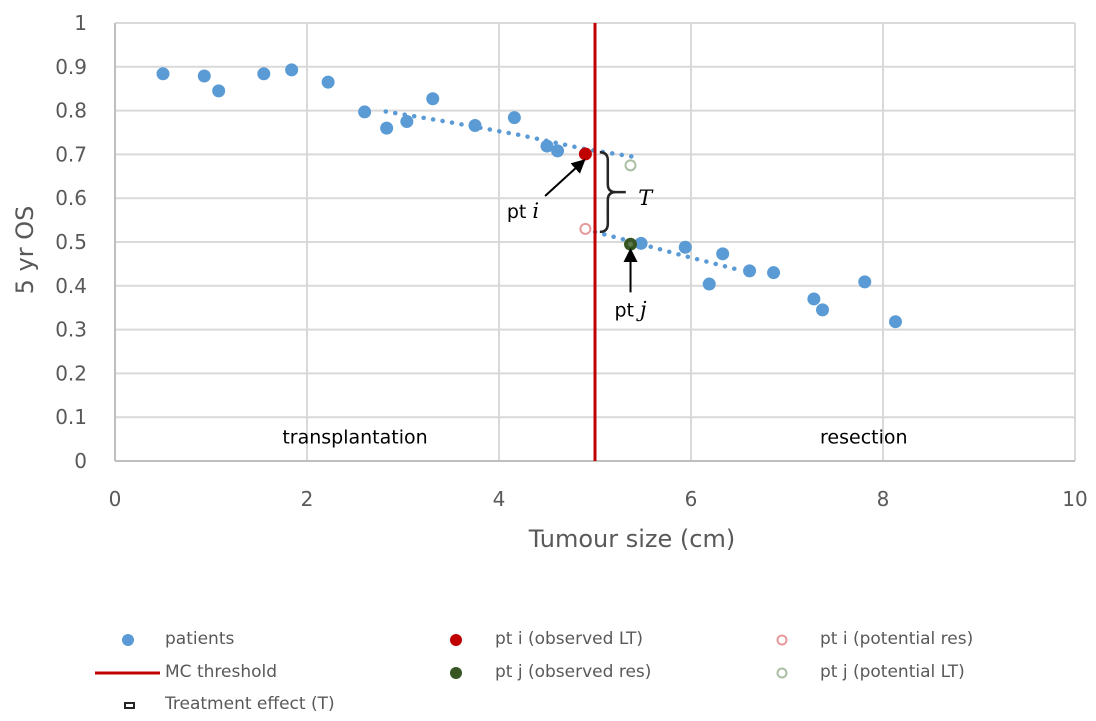  I want to click on y-tick-label: 0.3, so click(71, 330).